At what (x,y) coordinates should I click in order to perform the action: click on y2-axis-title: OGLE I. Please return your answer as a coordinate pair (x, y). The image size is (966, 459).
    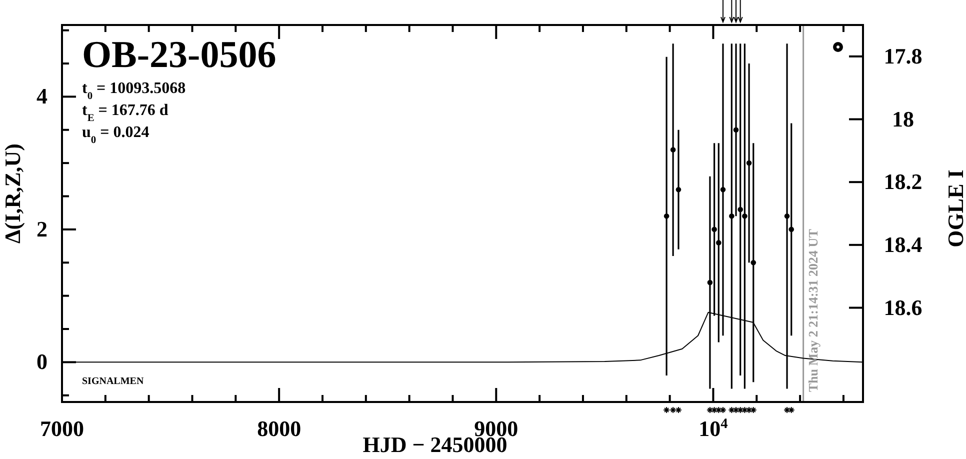
    Looking at the image, I should click on (954, 209).